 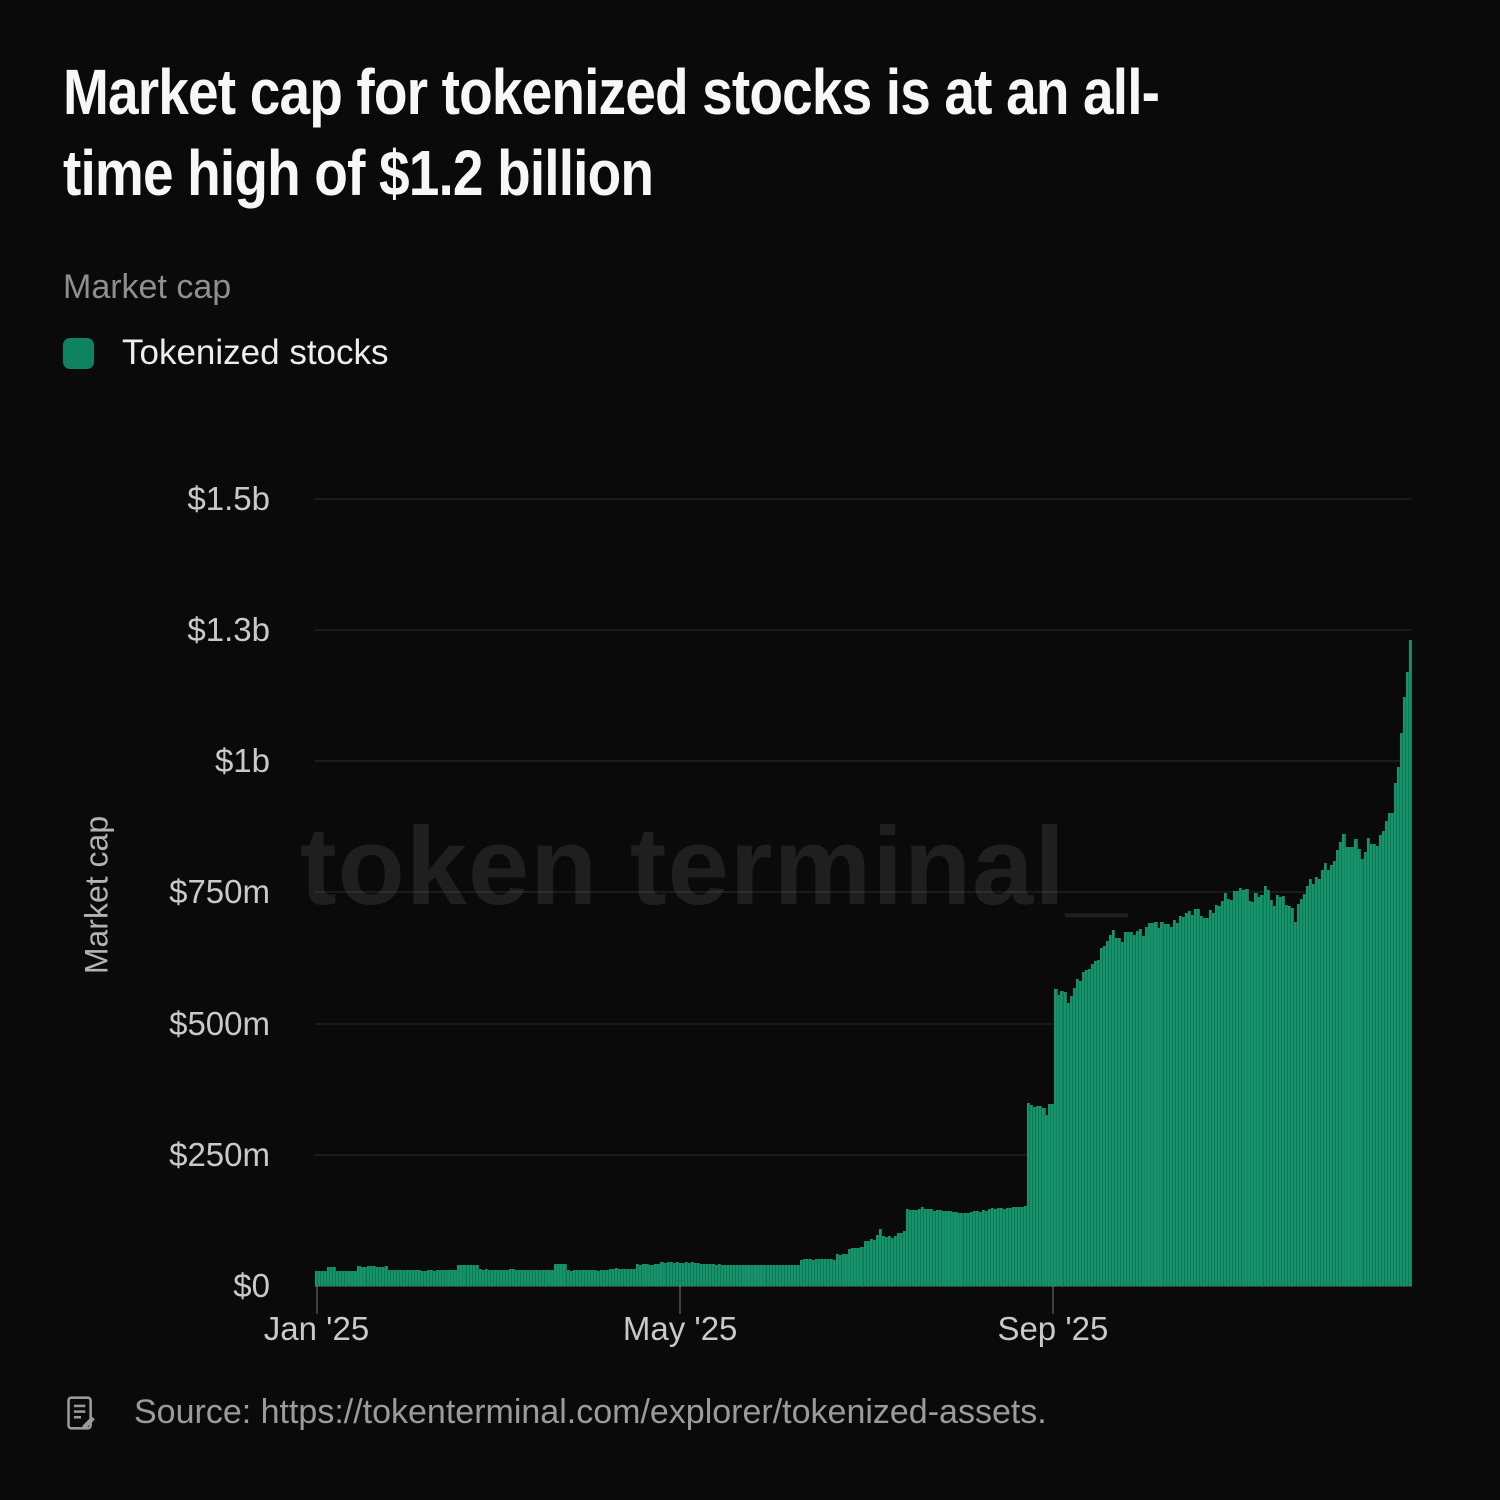 I want to click on y-axis-title: Market cap, so click(x=96, y=895).